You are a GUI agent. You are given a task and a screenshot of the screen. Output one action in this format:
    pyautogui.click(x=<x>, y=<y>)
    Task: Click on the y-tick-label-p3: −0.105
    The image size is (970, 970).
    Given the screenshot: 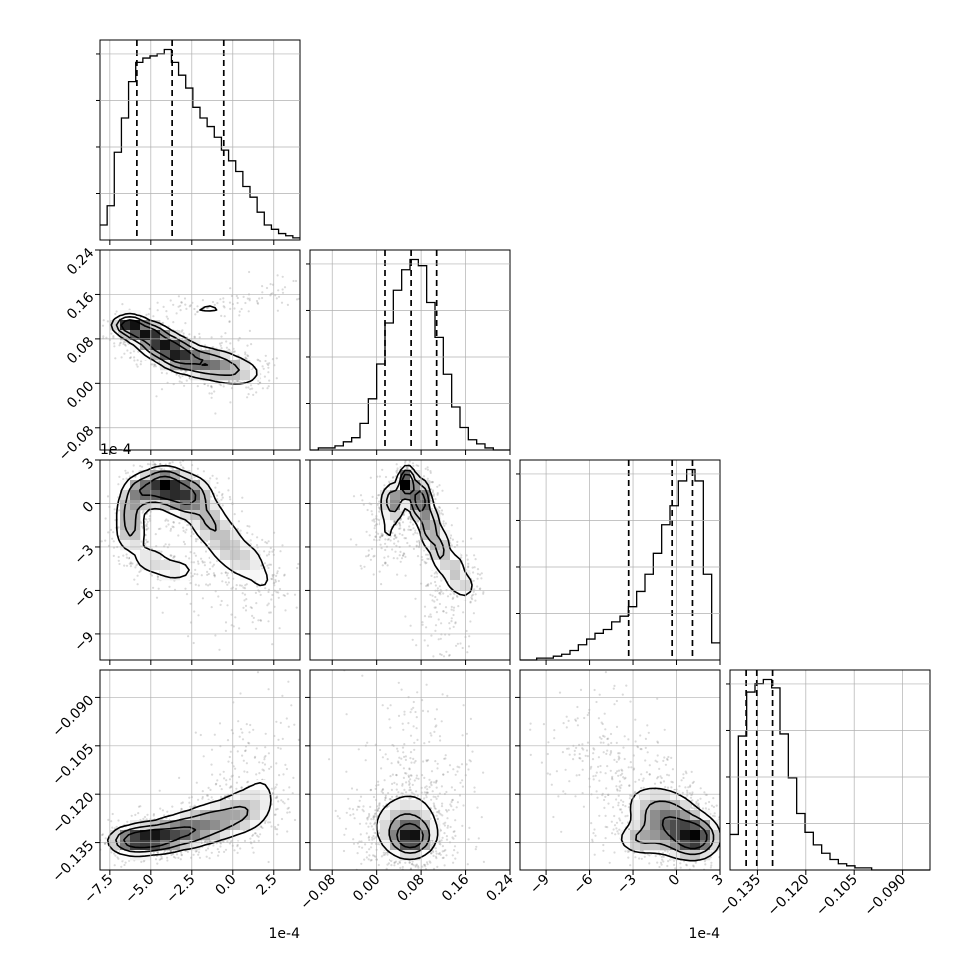 What is the action you would take?
    pyautogui.click(x=73, y=765)
    